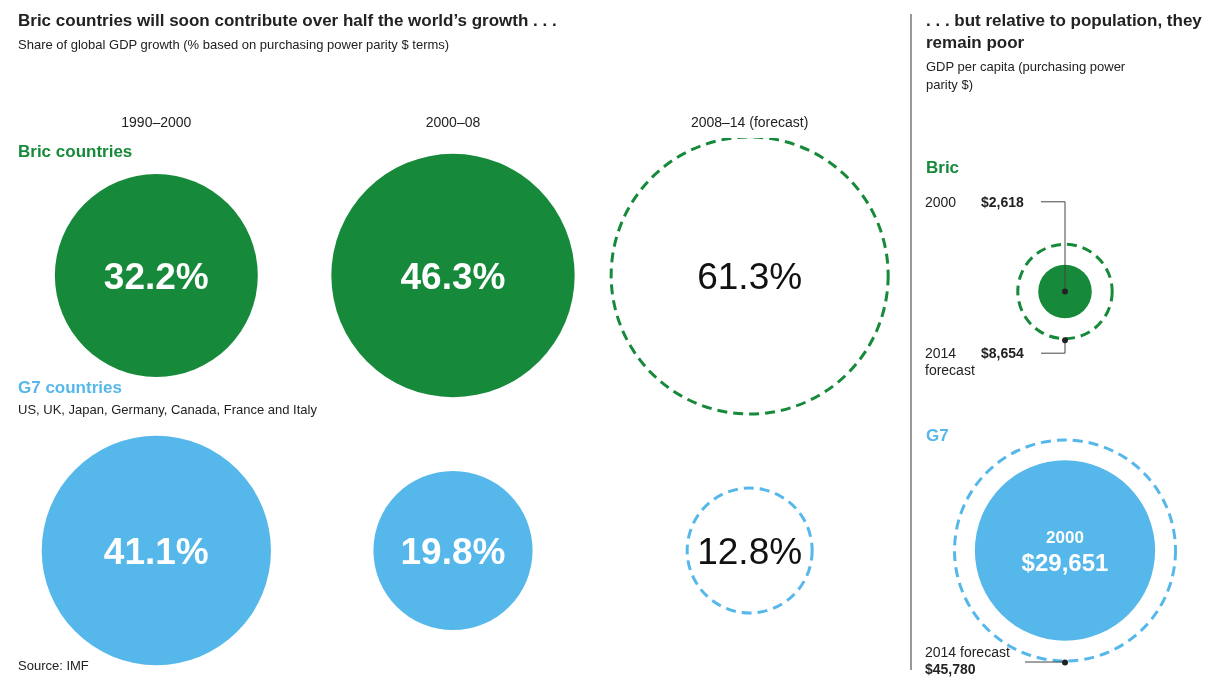 The image size is (1212, 681). I want to click on data-label: $8,654, so click(1003, 353).